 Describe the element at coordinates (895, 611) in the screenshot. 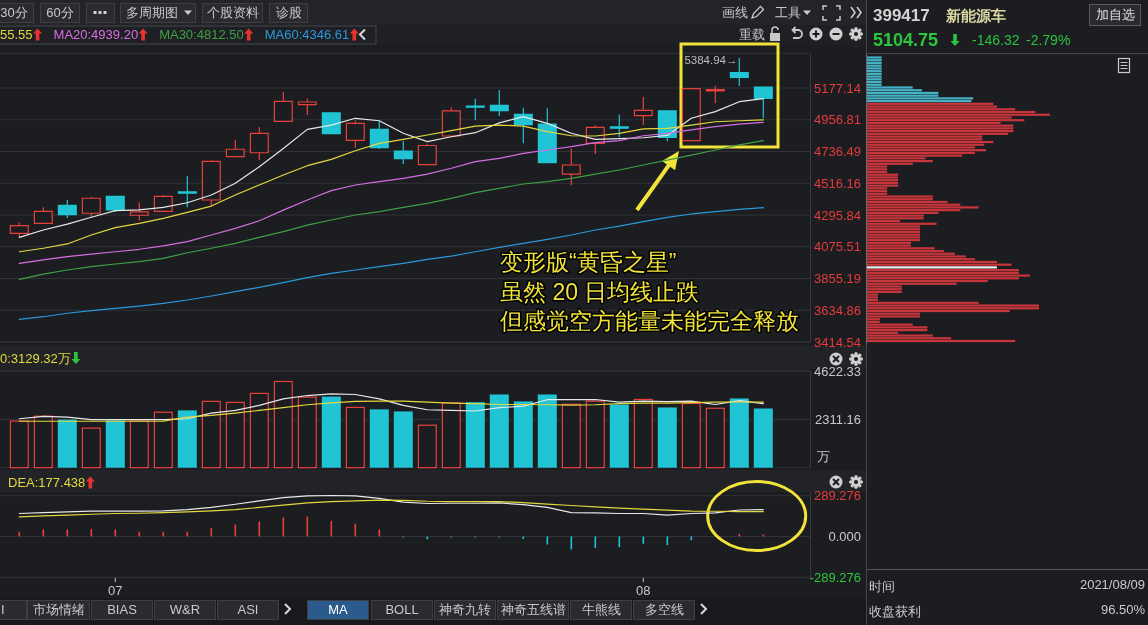

I see `text: 收盘获利` at that location.